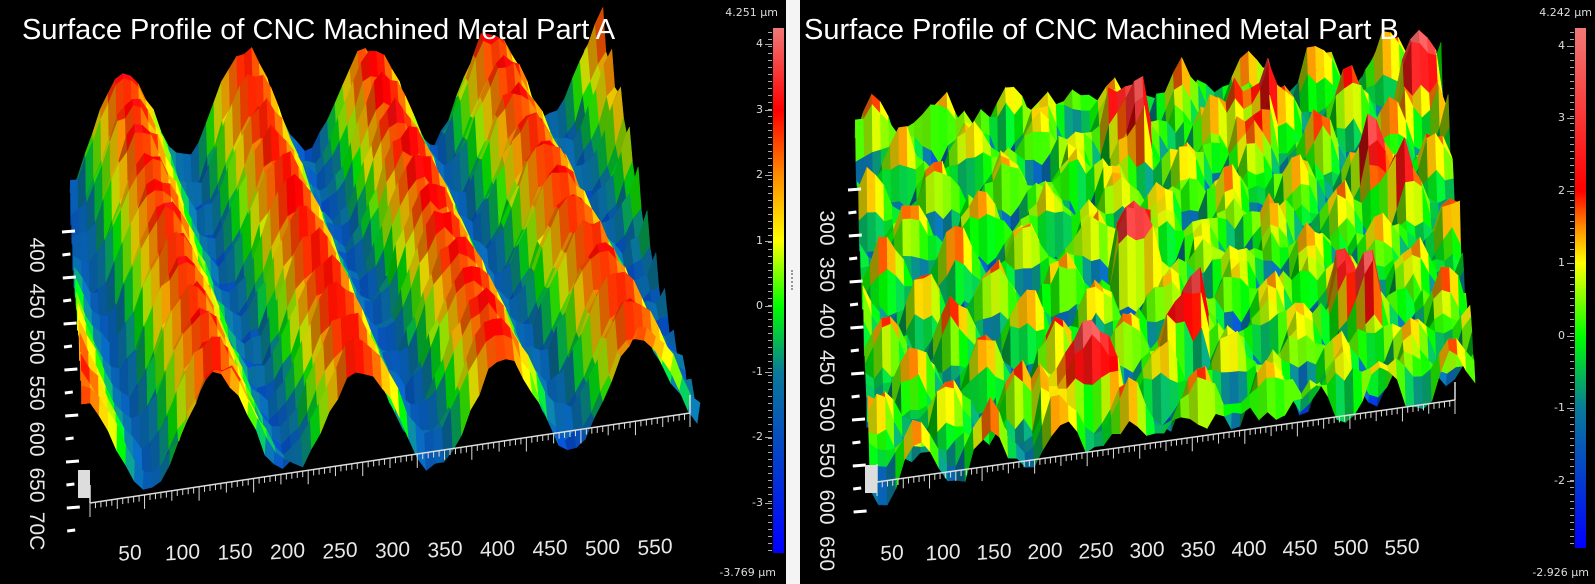 Image resolution: width=1595 pixels, height=584 pixels. Describe the element at coordinates (751, 12) in the screenshot. I see `colorbar-max-label: 4.251 µm` at that location.